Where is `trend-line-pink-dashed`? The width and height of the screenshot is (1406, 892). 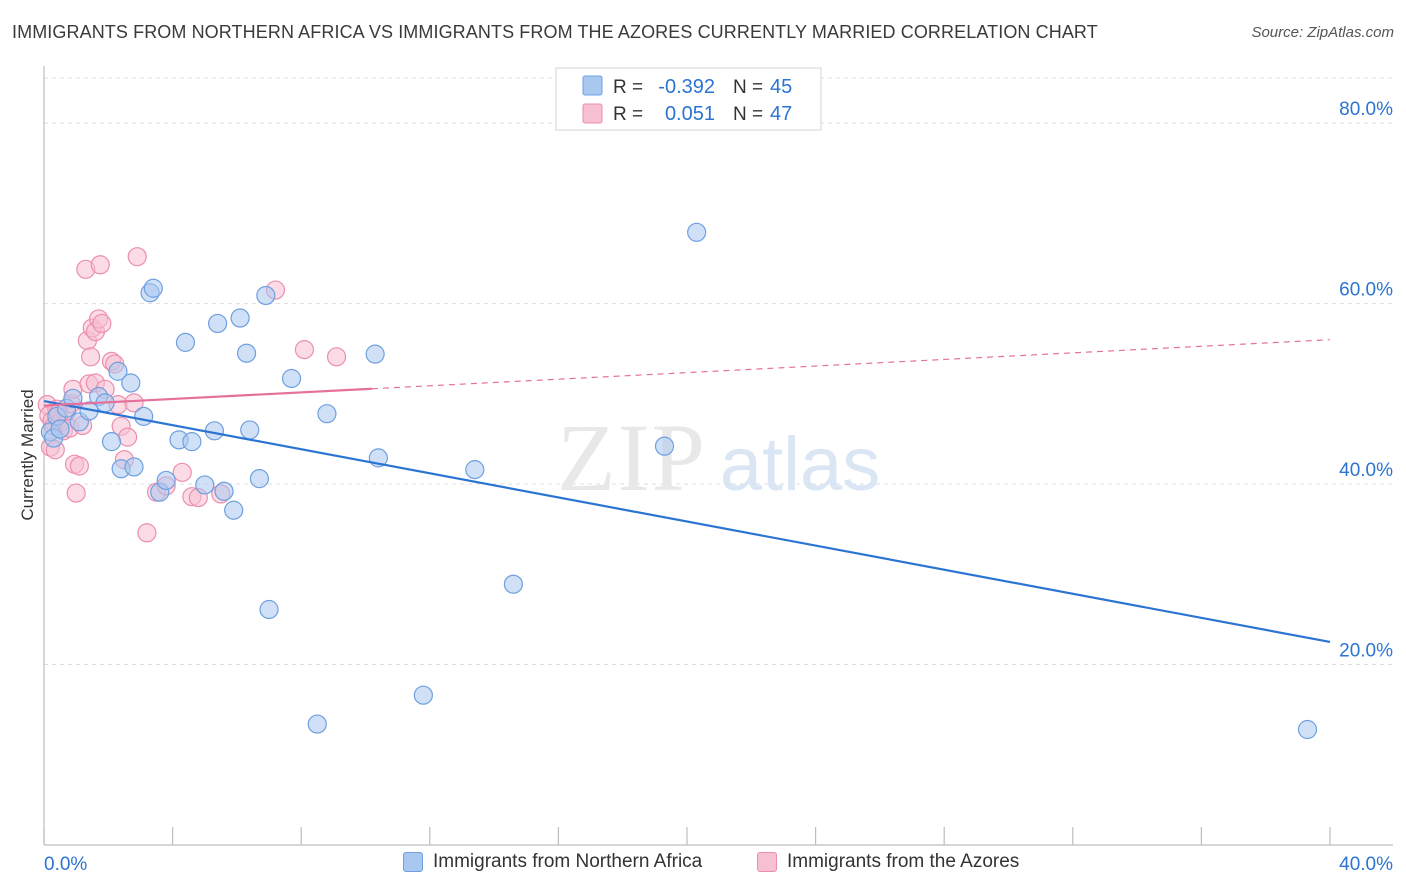 trend-line-pink-dashed is located at coordinates (851, 364).